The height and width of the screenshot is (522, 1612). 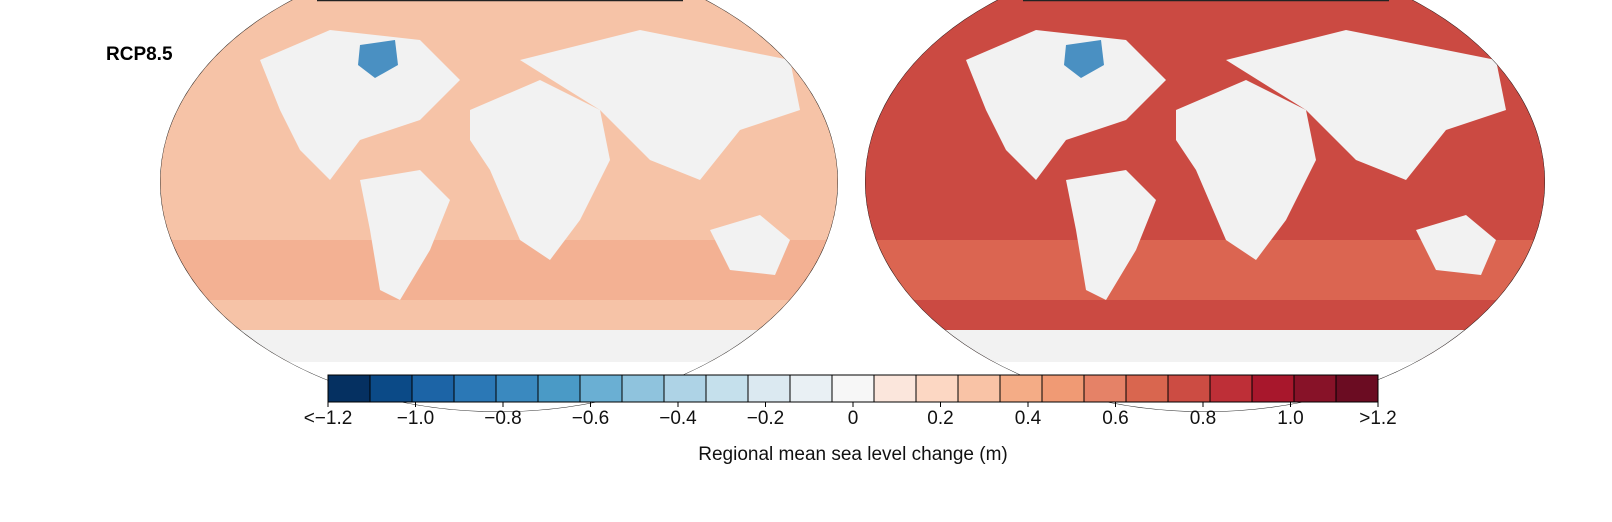 I want to click on colorbar-tick-label: −0.8, so click(x=503, y=418).